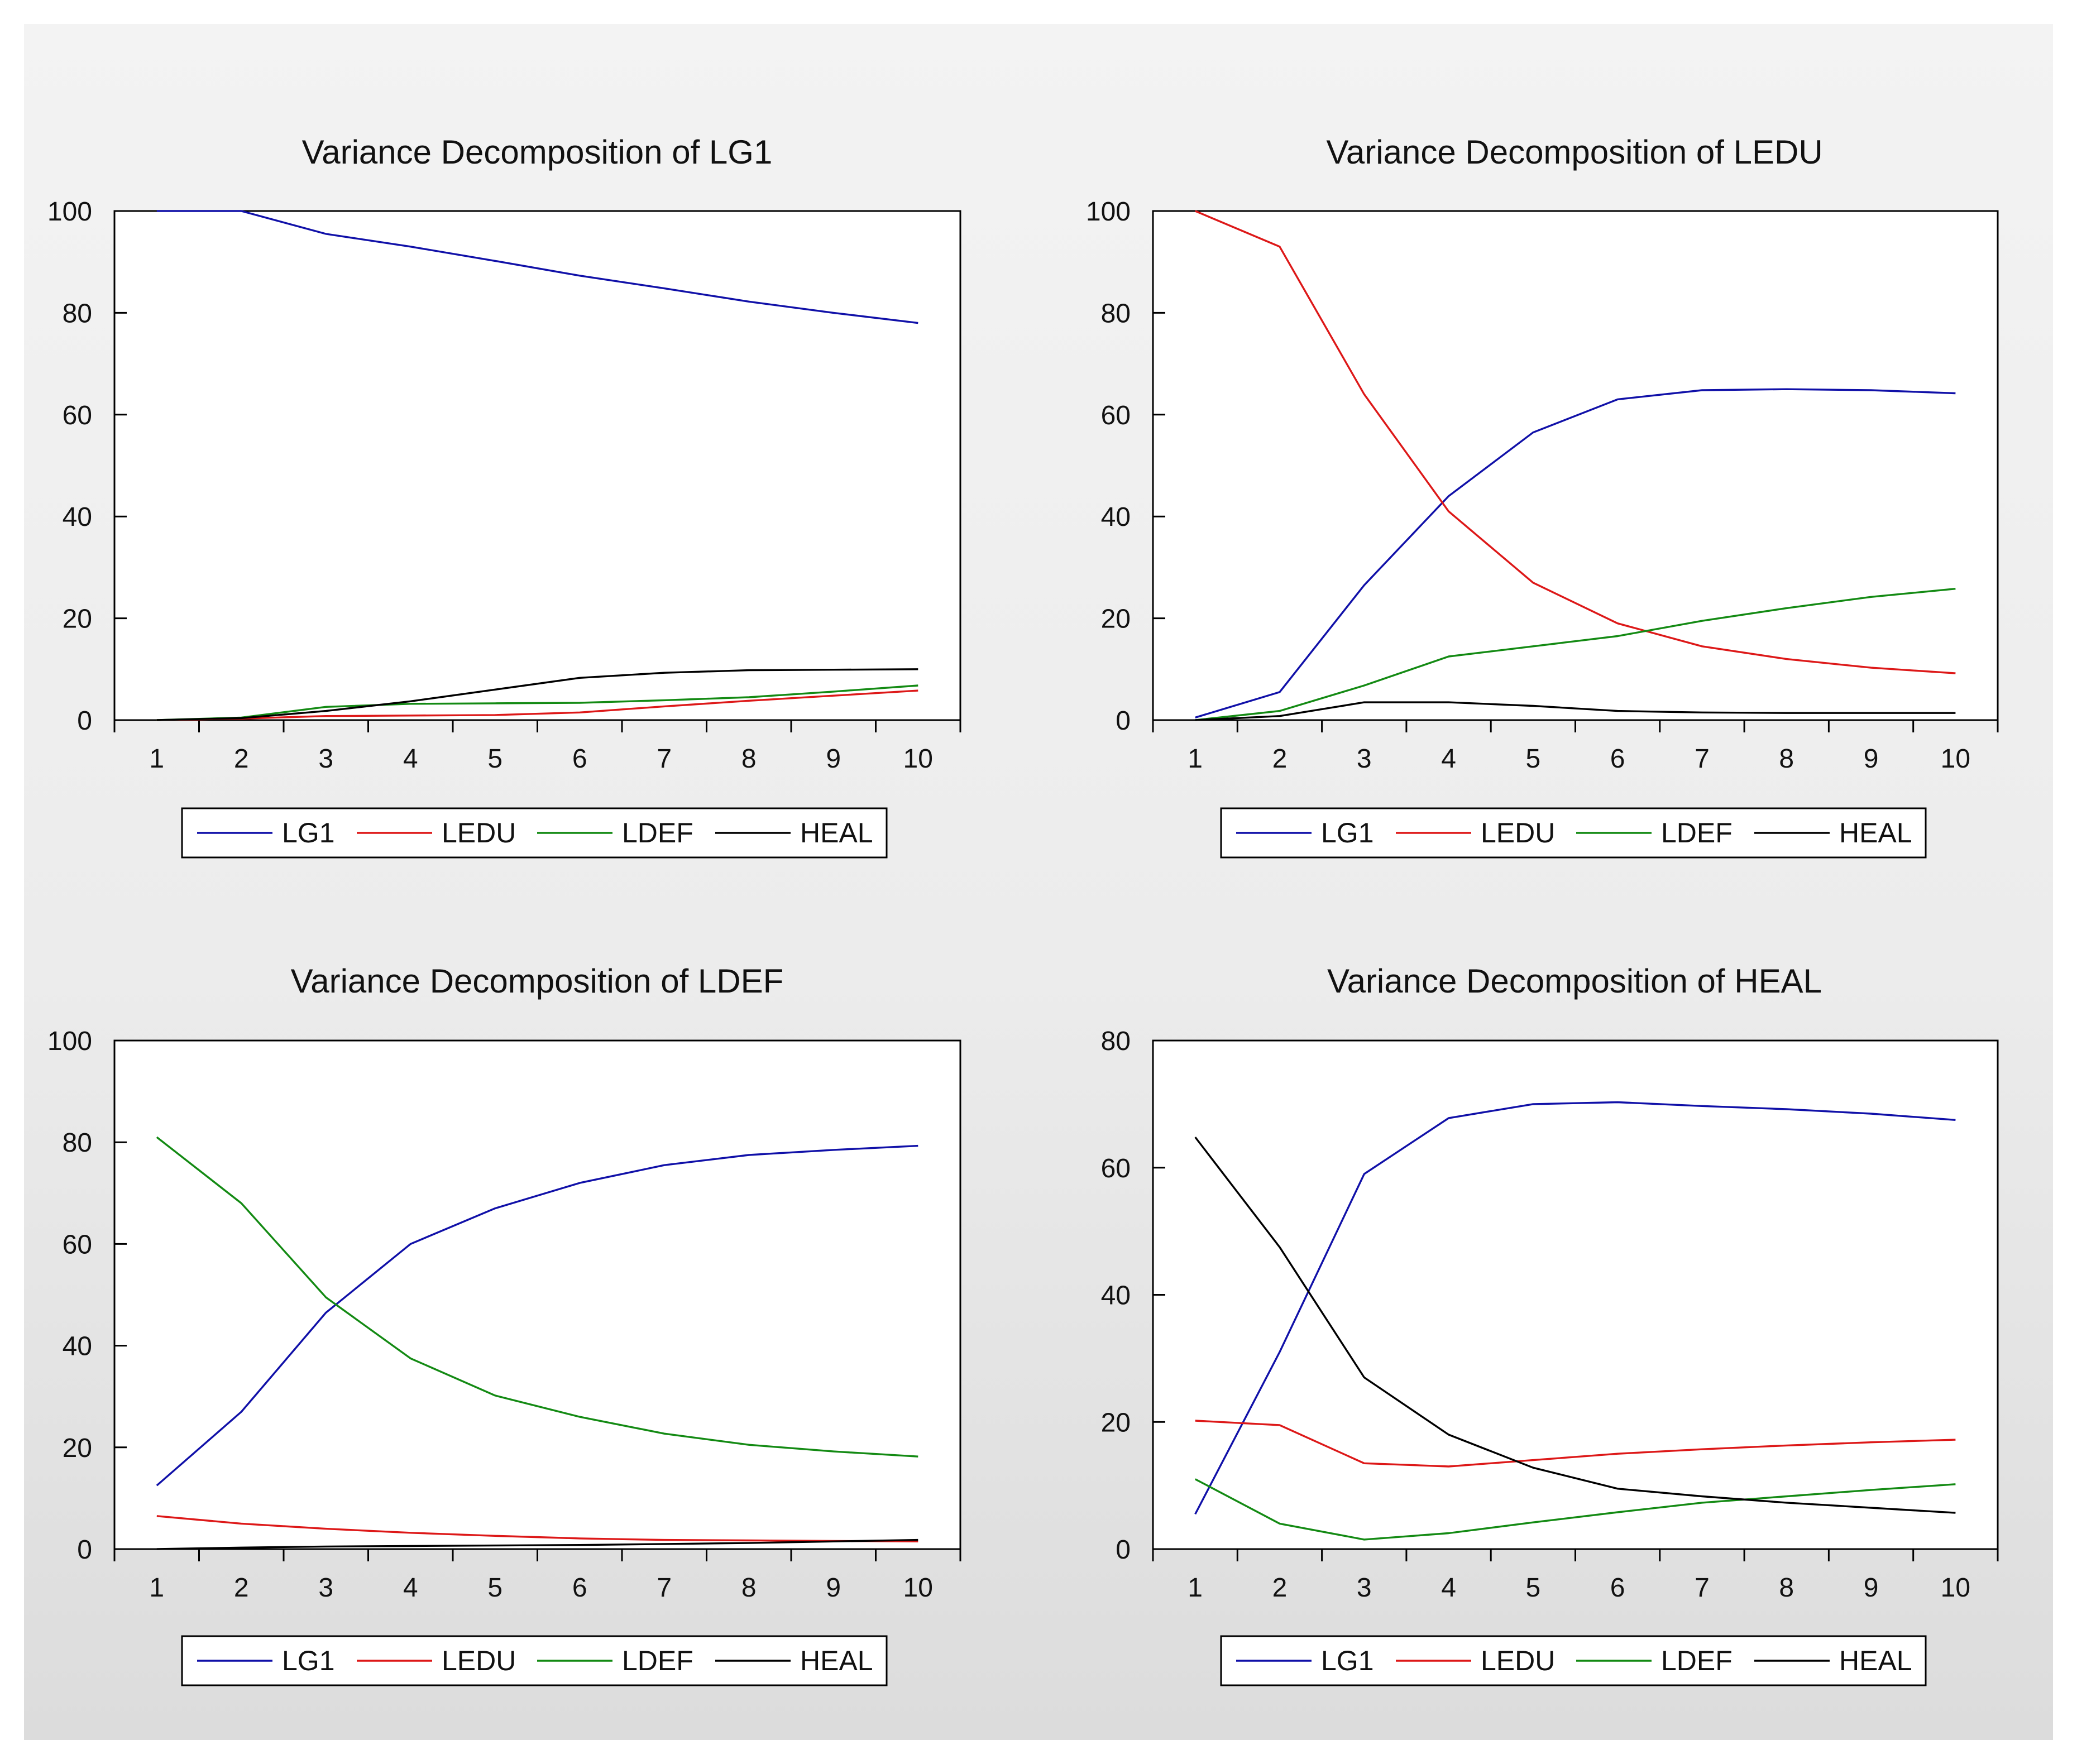  Describe the element at coordinates (1574, 152) in the screenshot. I see `chart-title: Variance Decomposition of LEDU` at that location.